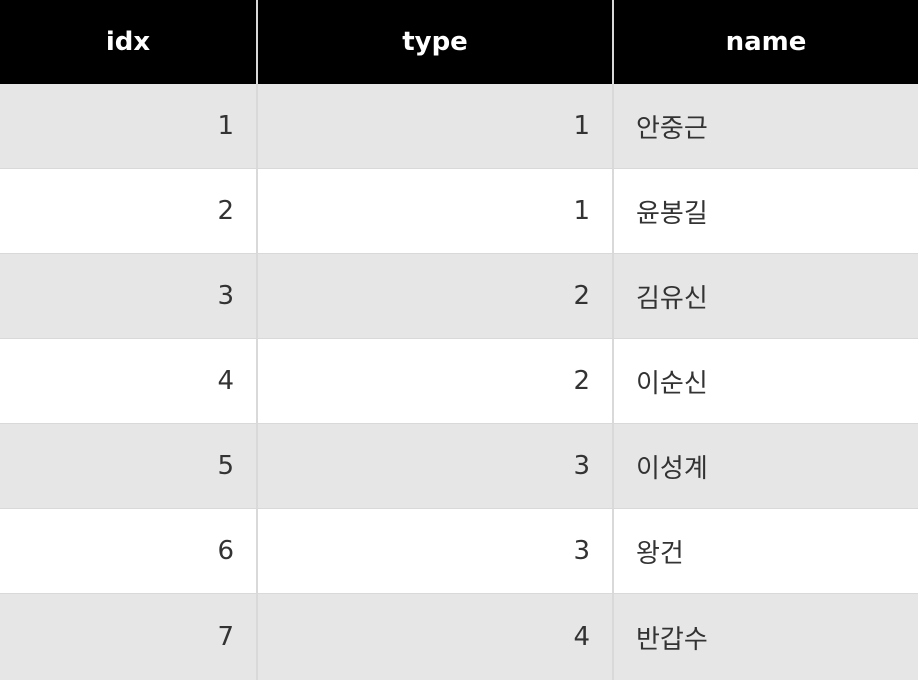 The image size is (918, 680). I want to click on table-row: 5 3 이성계, so click(459, 466).